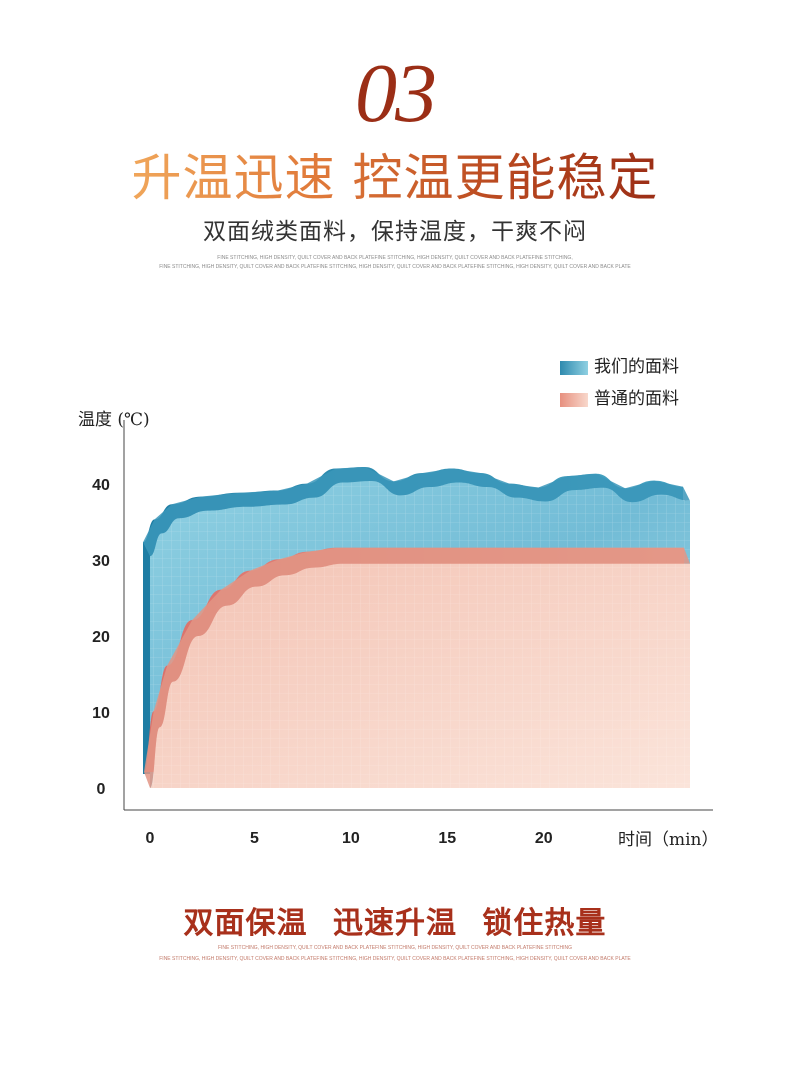  I want to click on subtitle: 双面绒类面料，保持温度，干爽不闷, so click(395, 232).